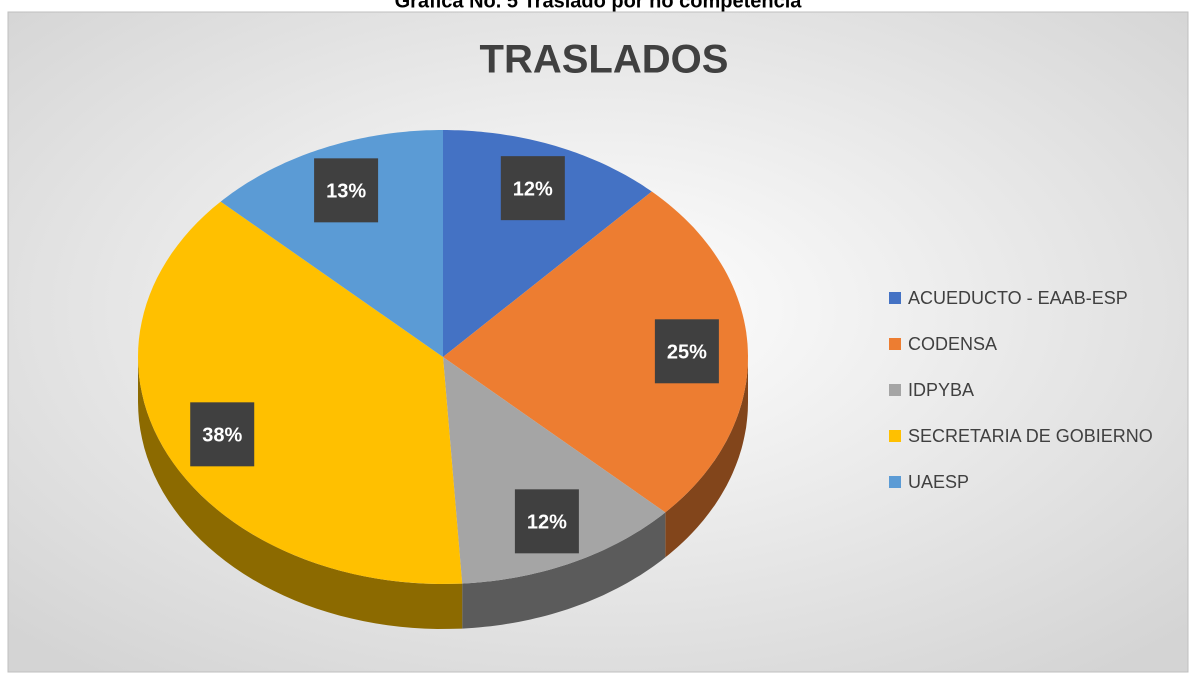 Image resolution: width=1196 pixels, height=680 pixels. I want to click on data-label: 38%, so click(222, 436).